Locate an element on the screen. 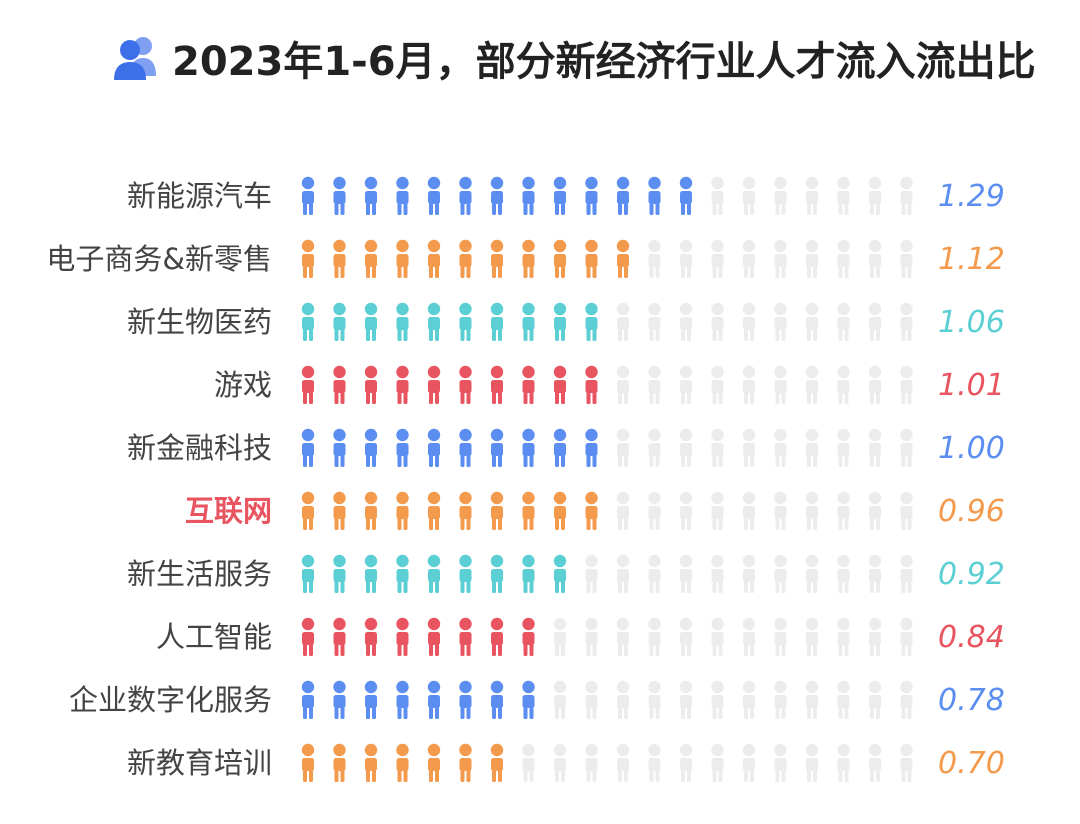 Image resolution: width=1080 pixels, height=824 pixels. value-label: 1.01 is located at coordinates (971, 385).